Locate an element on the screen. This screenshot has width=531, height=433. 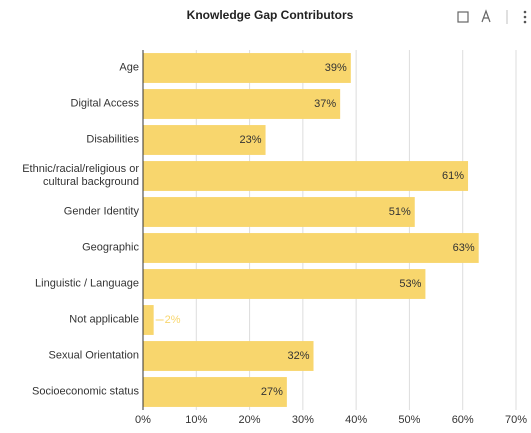
value-label: 39% is located at coordinates (336, 68).